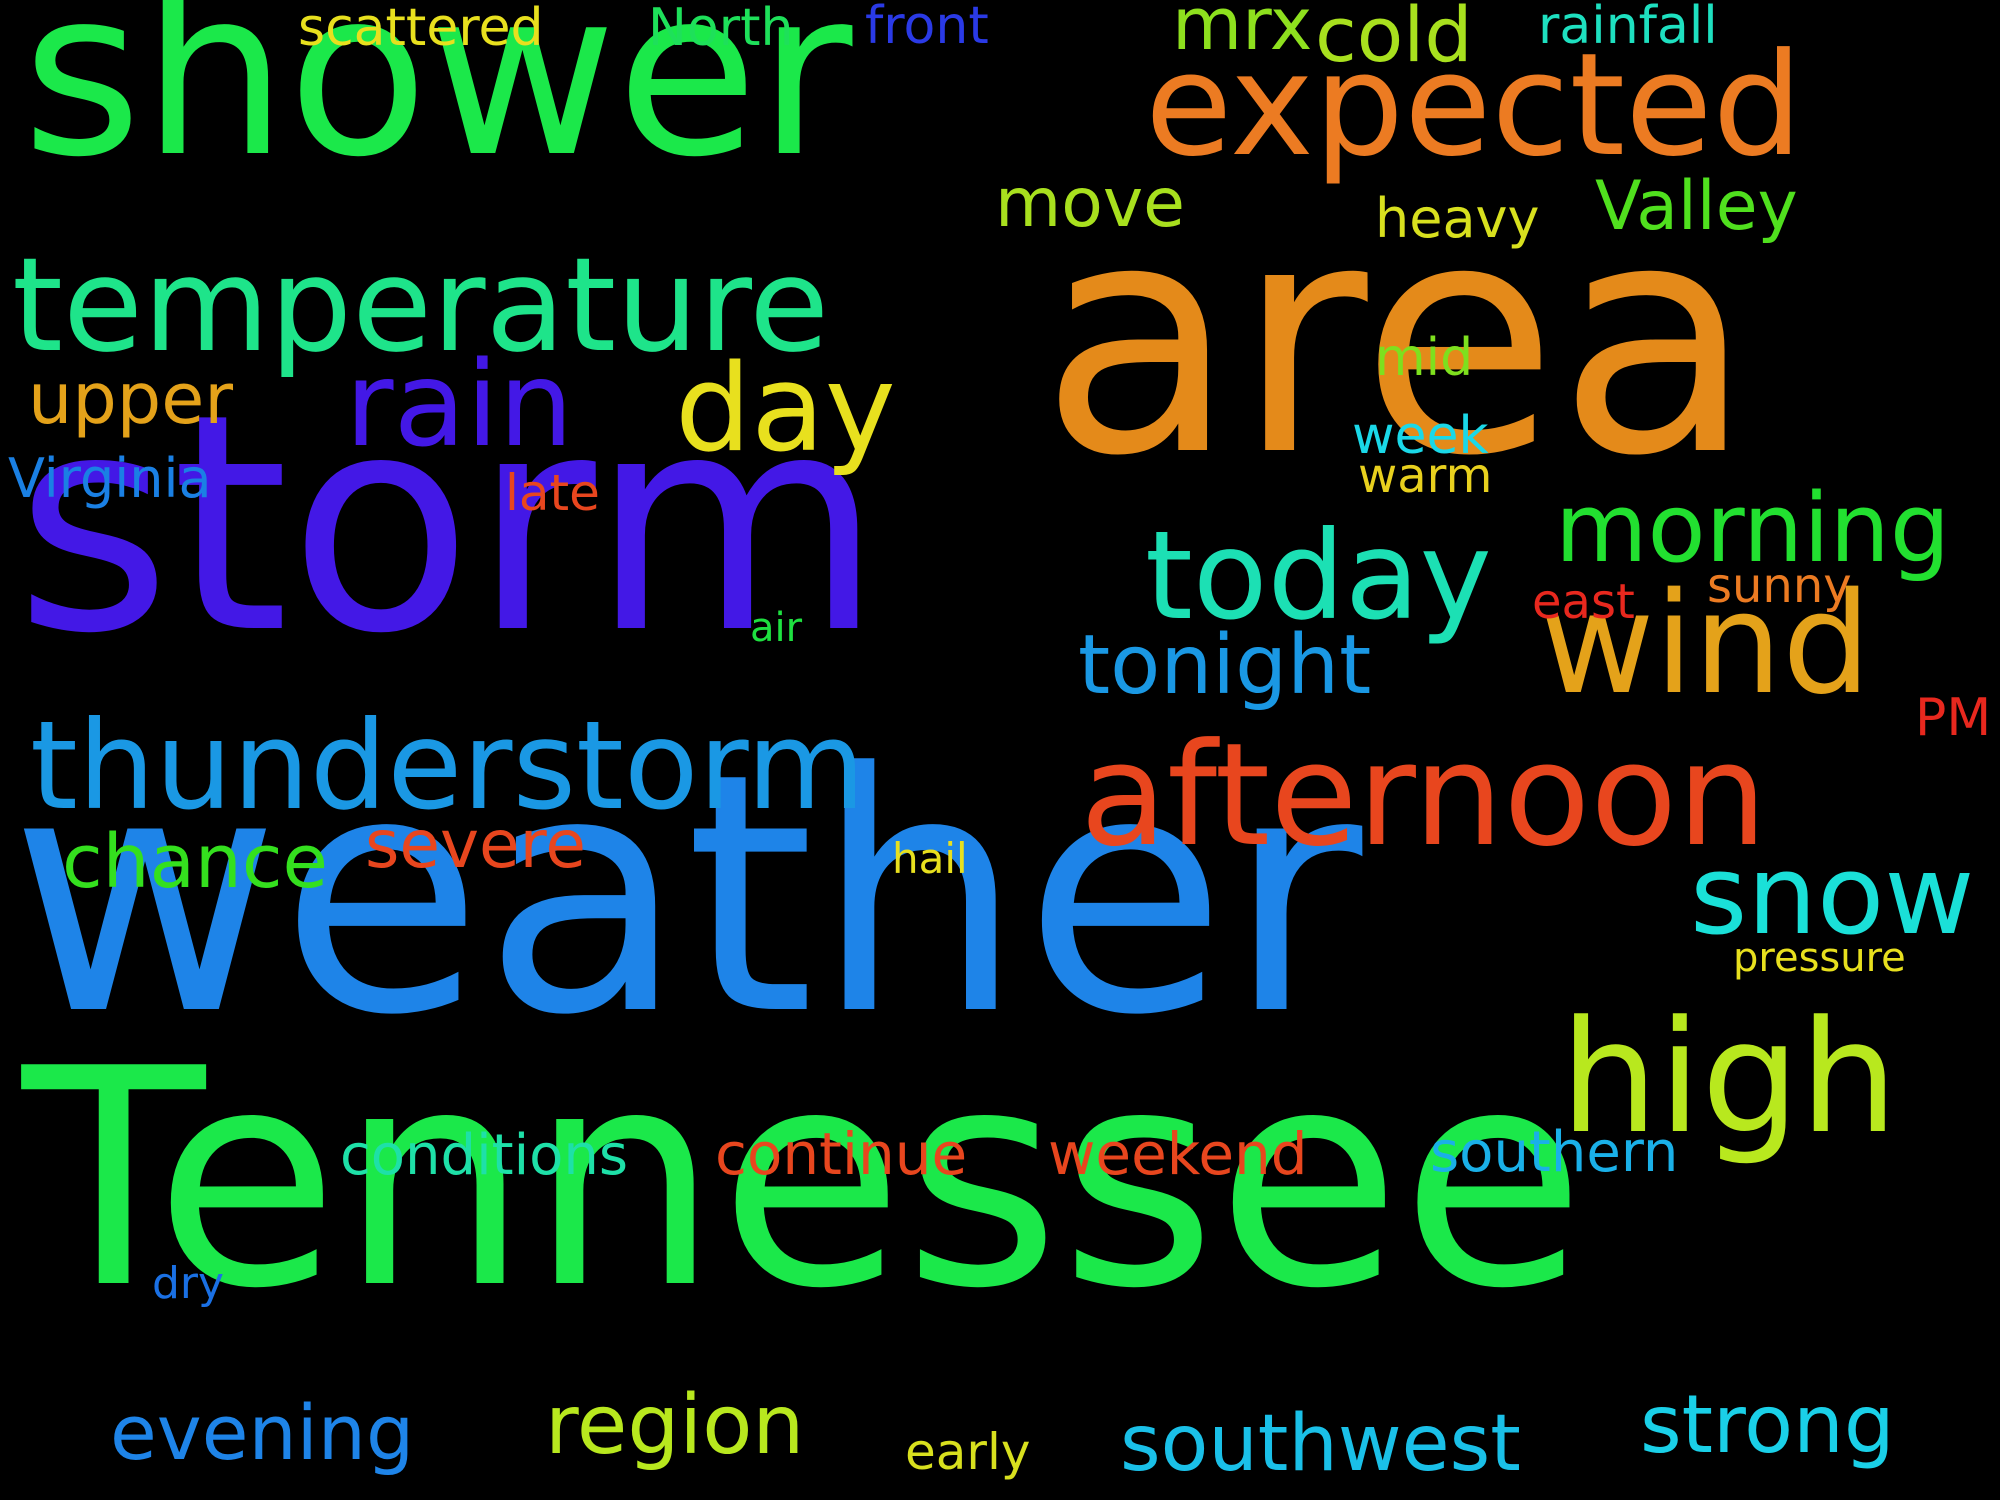  I want to click on word-early: early, so click(968, 1452).